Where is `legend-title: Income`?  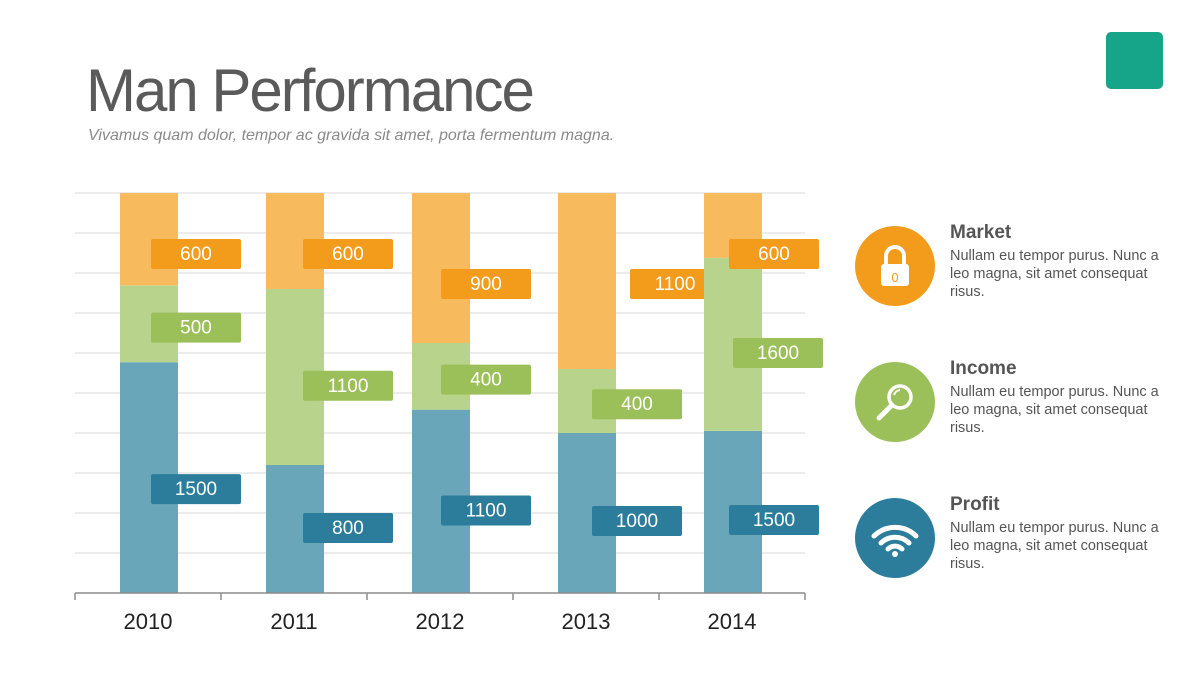
legend-title: Income is located at coordinates (983, 368).